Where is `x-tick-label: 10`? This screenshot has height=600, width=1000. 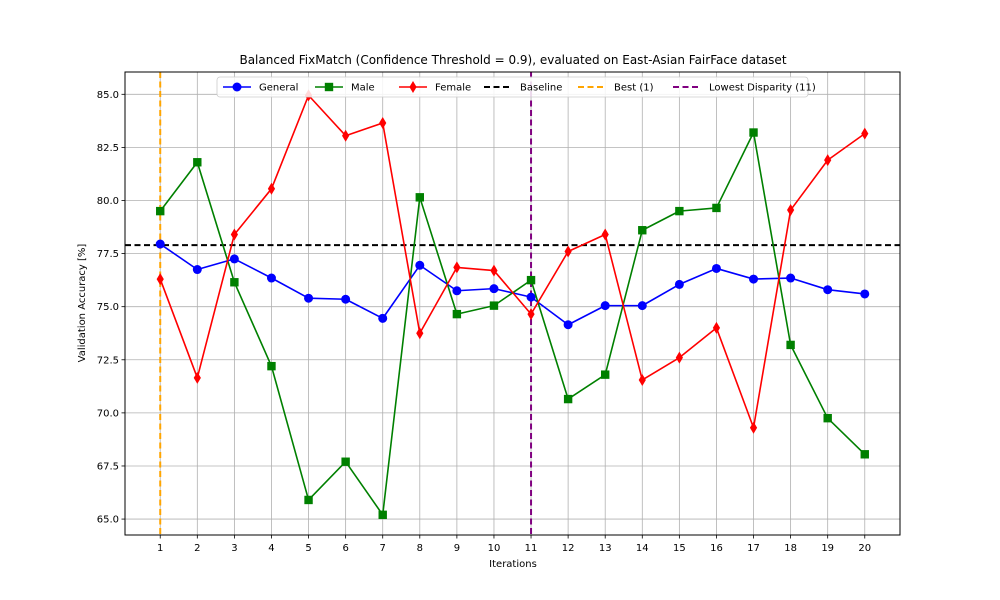 x-tick-label: 10 is located at coordinates (494, 548).